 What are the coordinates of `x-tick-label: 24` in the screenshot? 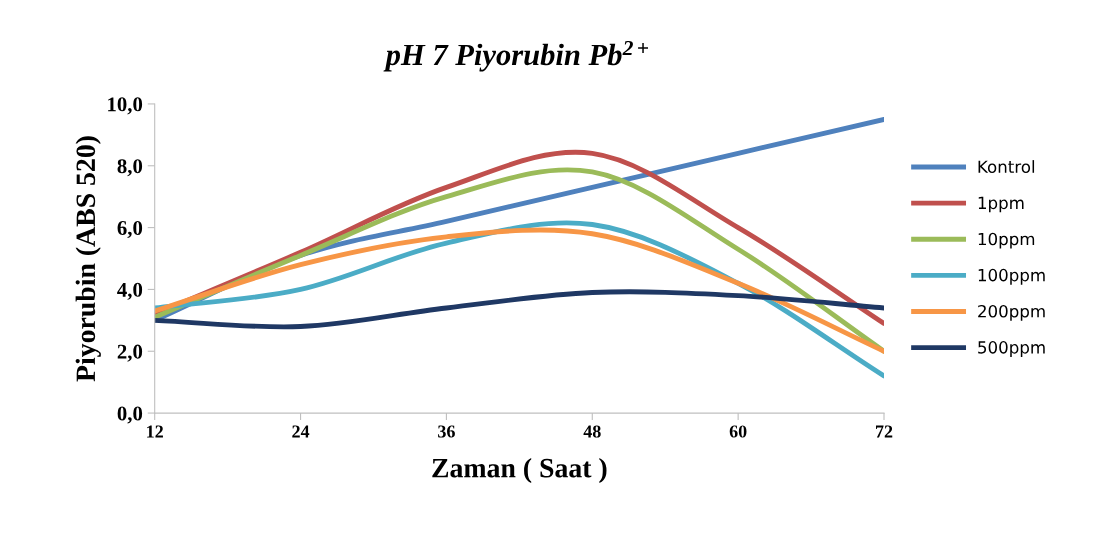 It's located at (301, 431).